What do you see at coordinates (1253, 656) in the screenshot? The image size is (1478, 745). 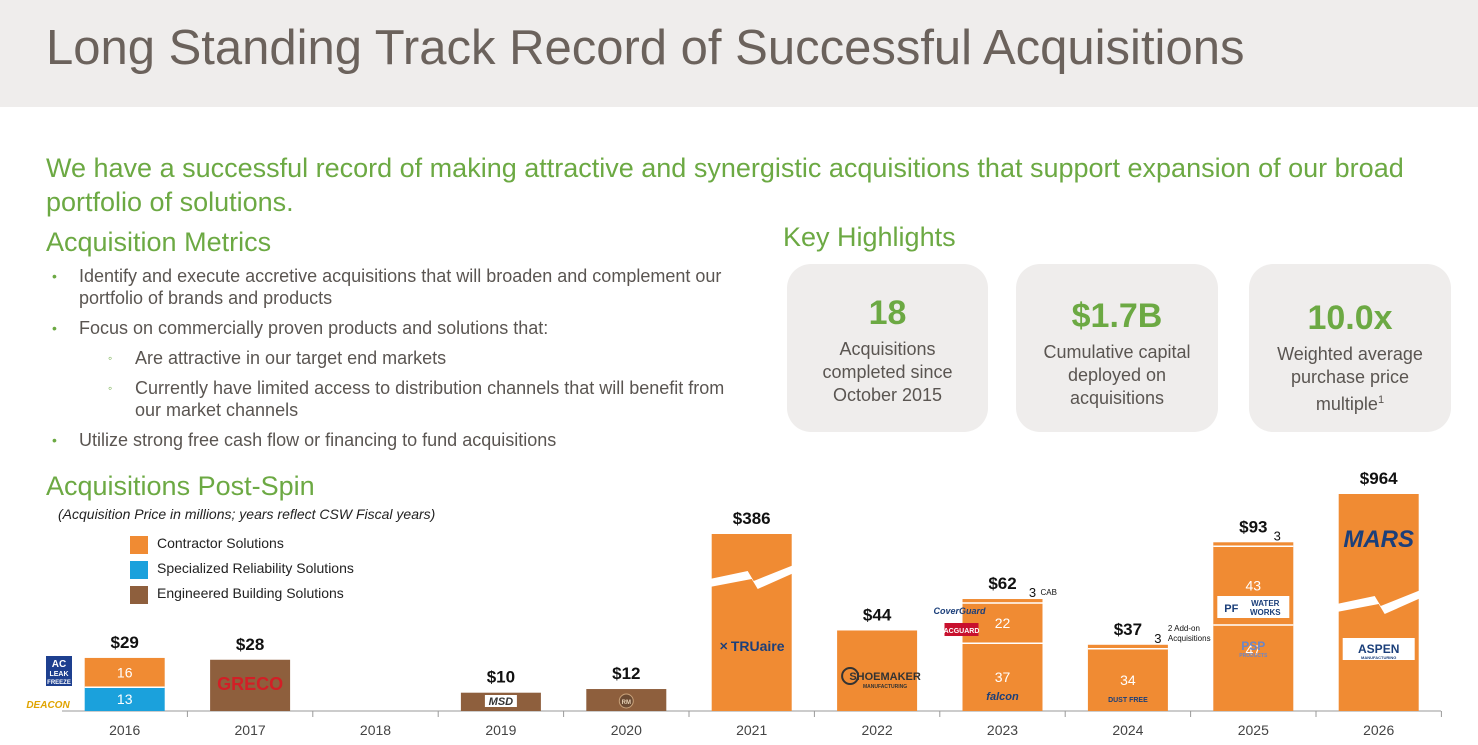 I see `psp-logo-sub: PRODUCTS` at bounding box center [1253, 656].